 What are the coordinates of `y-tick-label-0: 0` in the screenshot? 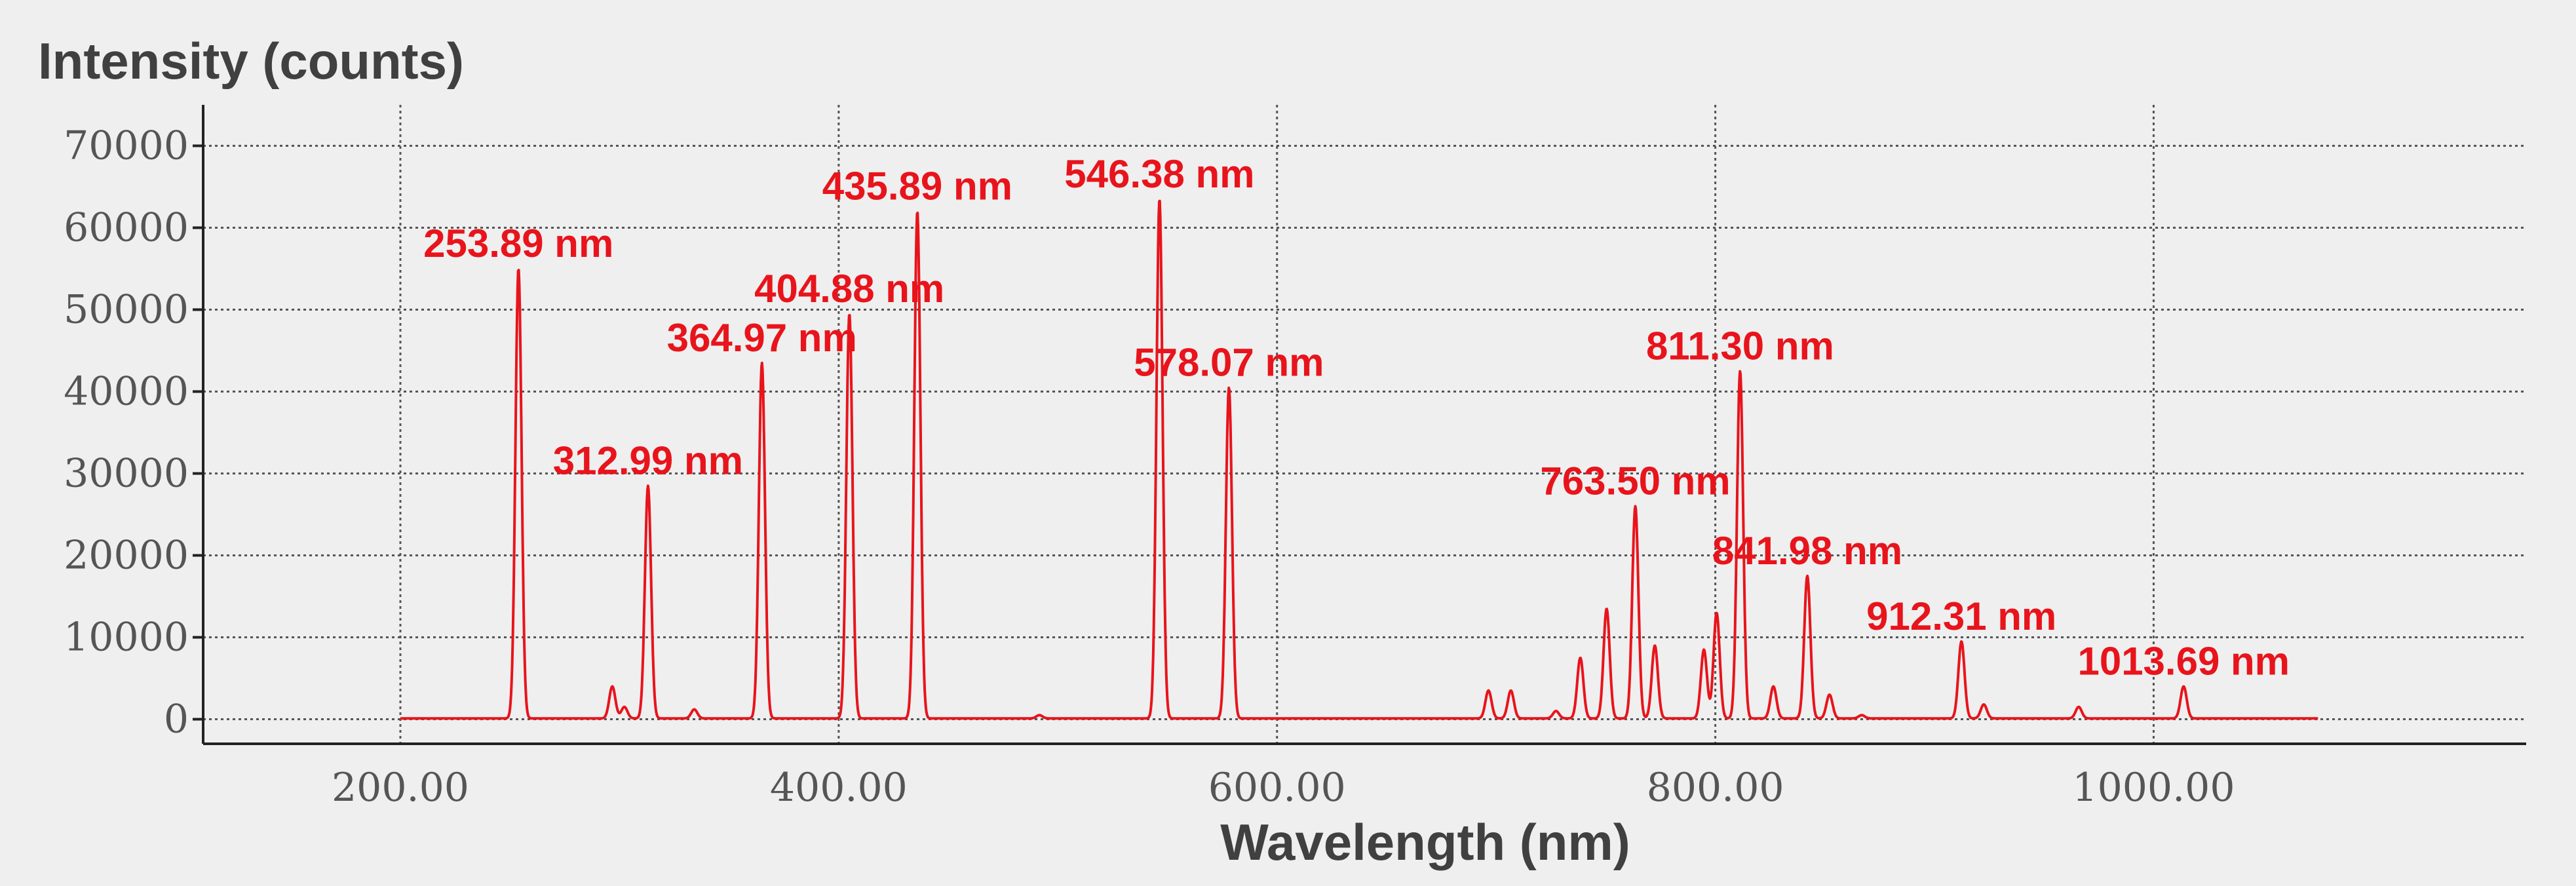 It's located at (176, 719).